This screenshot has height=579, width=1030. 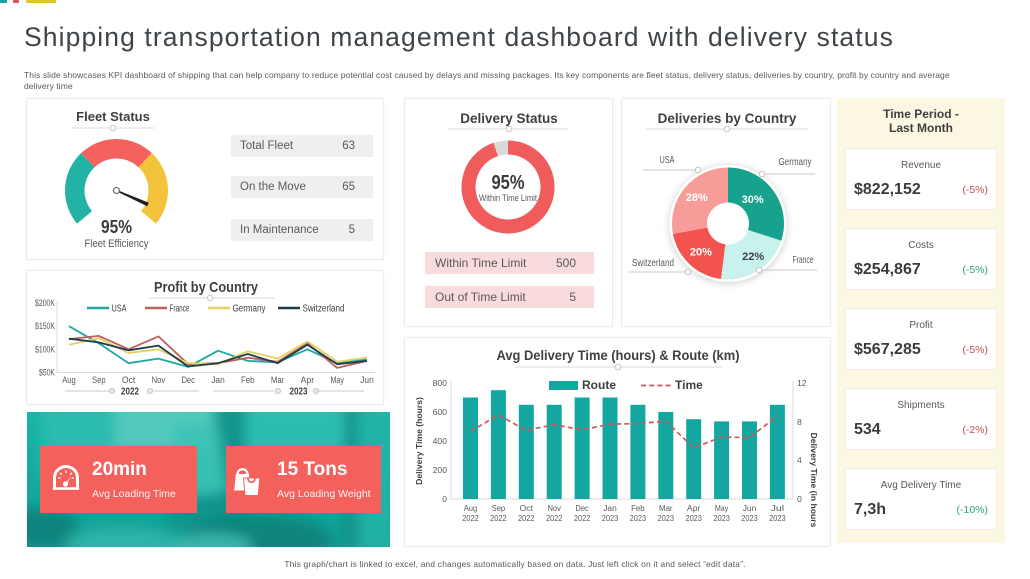 What do you see at coordinates (618, 355) in the screenshot?
I see `svg-text:Avg Delivery Time (hours) & Ro: Avg Delivery Time (hours) & Route (km)` at bounding box center [618, 355].